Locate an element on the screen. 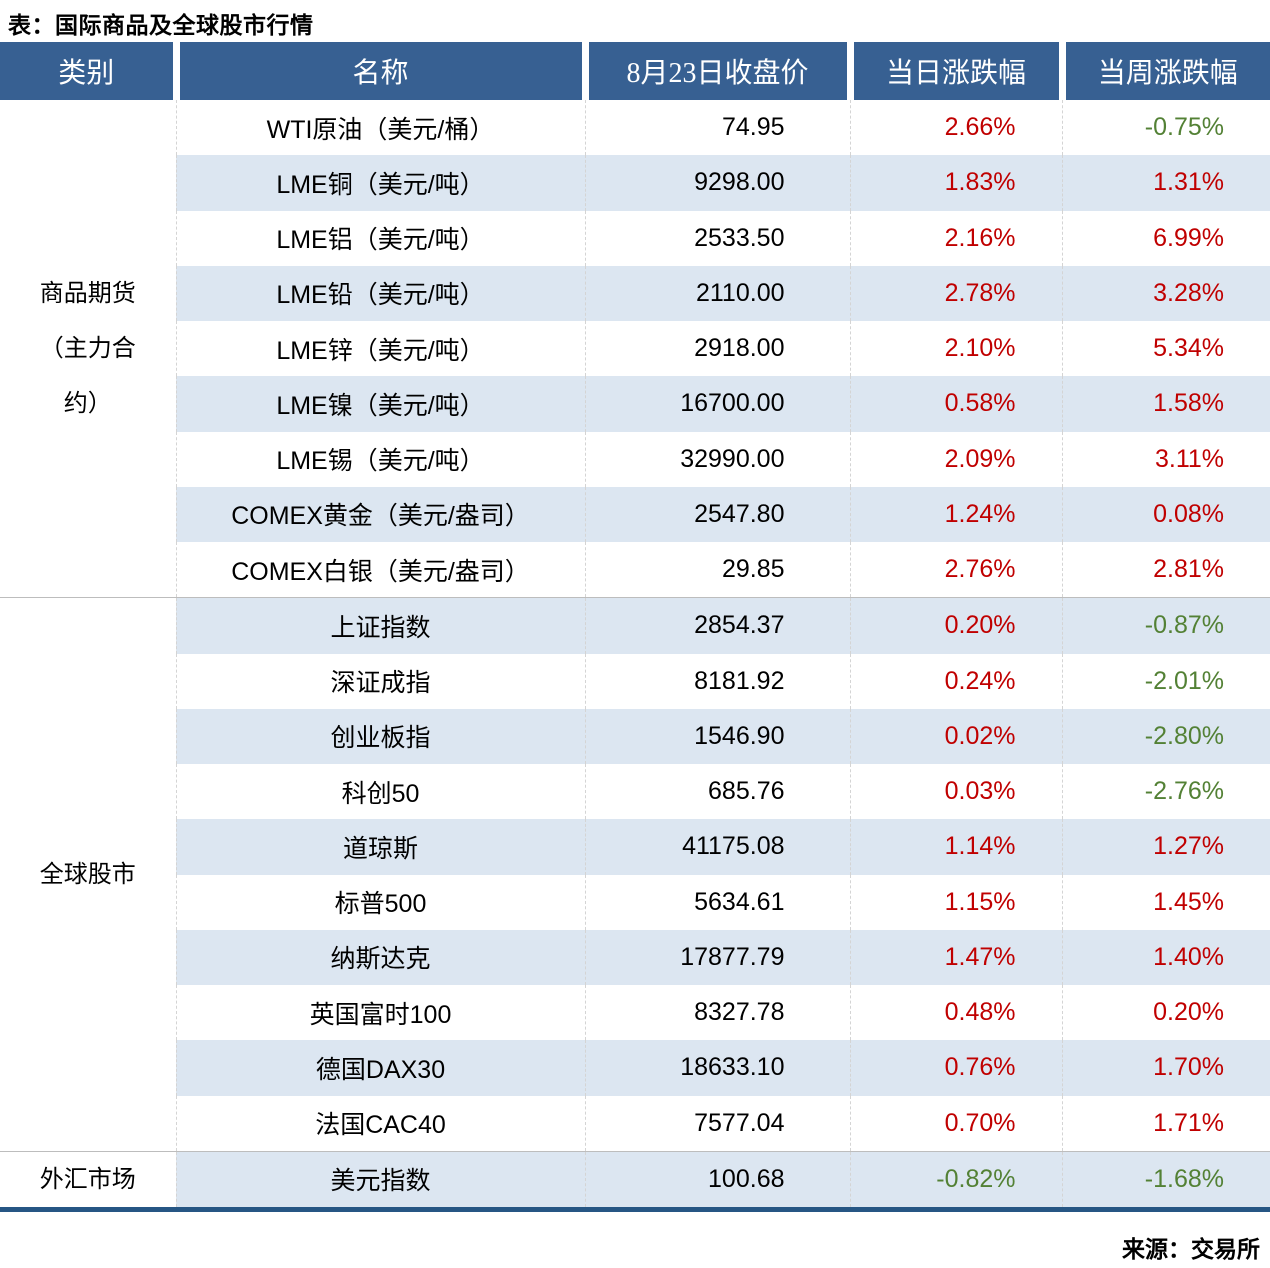 The height and width of the screenshot is (1268, 1270). close-price-cell: 2854.37 is located at coordinates (717, 625).